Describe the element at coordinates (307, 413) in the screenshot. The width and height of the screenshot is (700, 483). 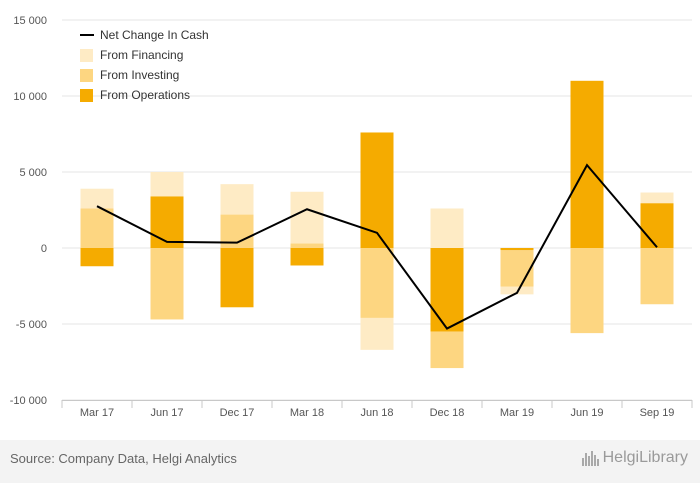
I see `x-tick-label: Mar 18` at that location.